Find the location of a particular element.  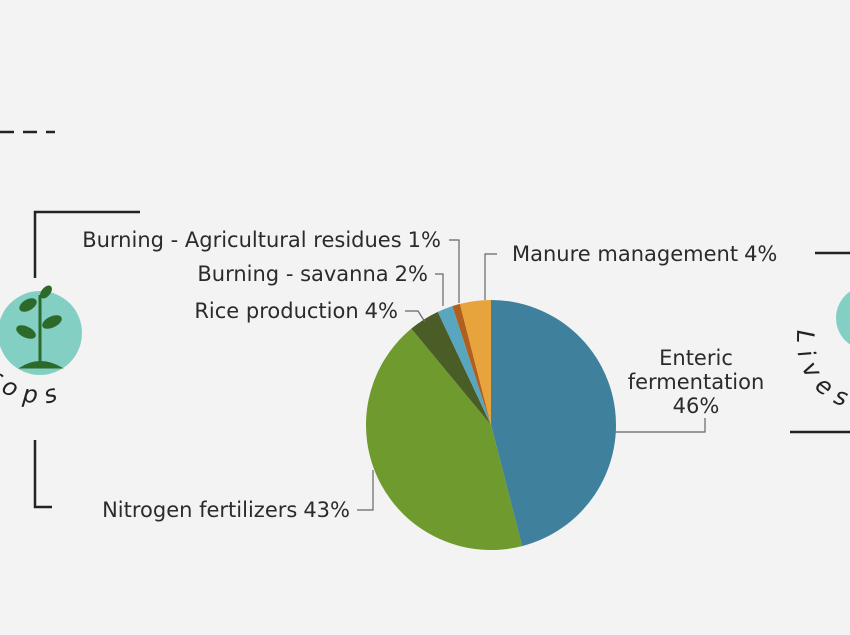

slice-label: Manure management 4% is located at coordinates (644, 254).